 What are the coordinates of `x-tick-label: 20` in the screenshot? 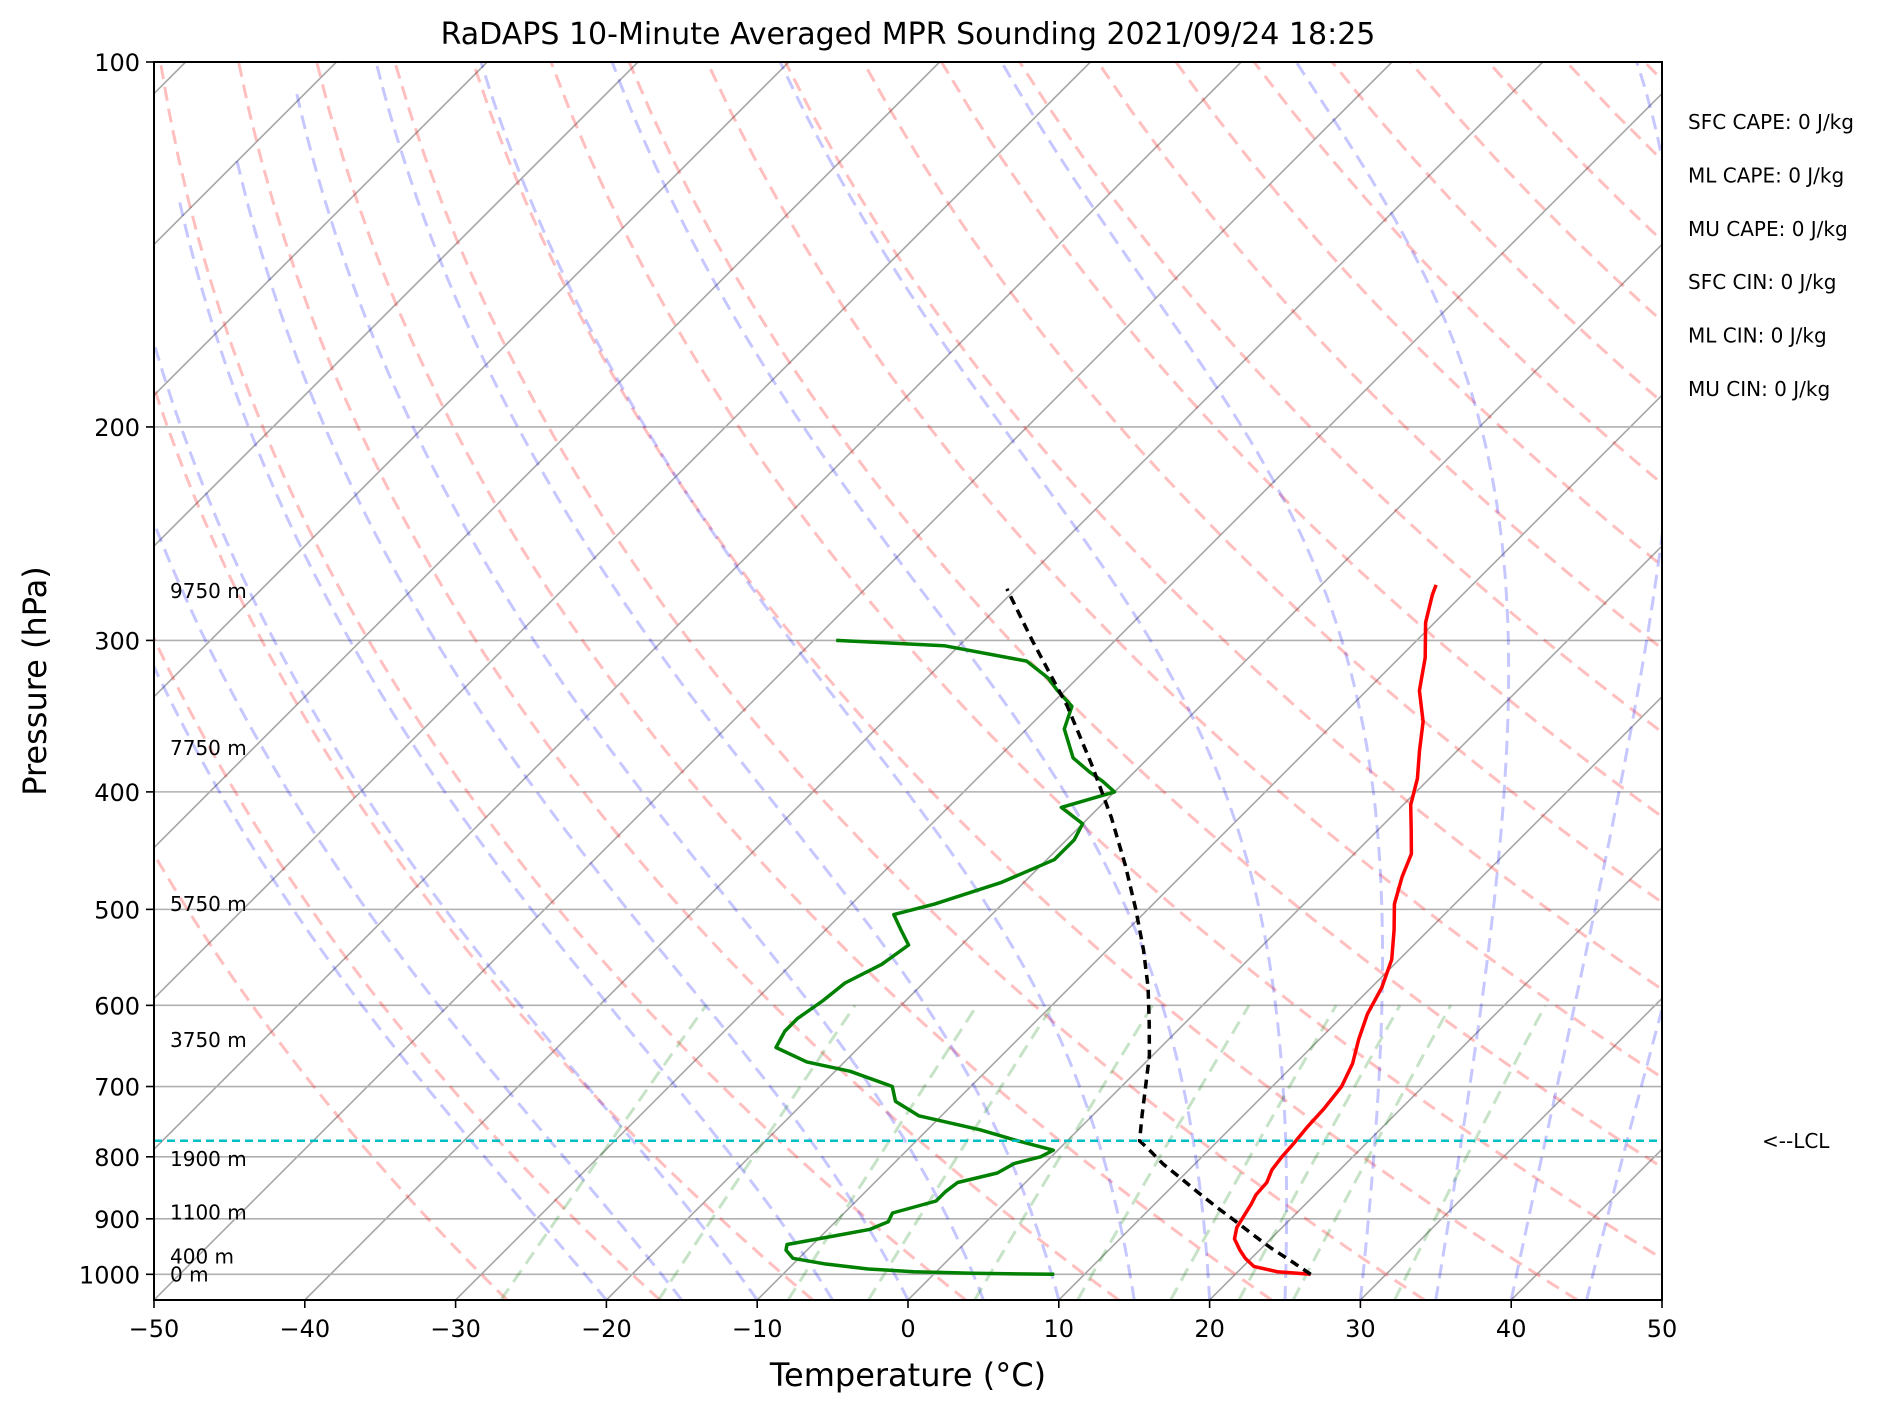 It's located at (1209, 1329).